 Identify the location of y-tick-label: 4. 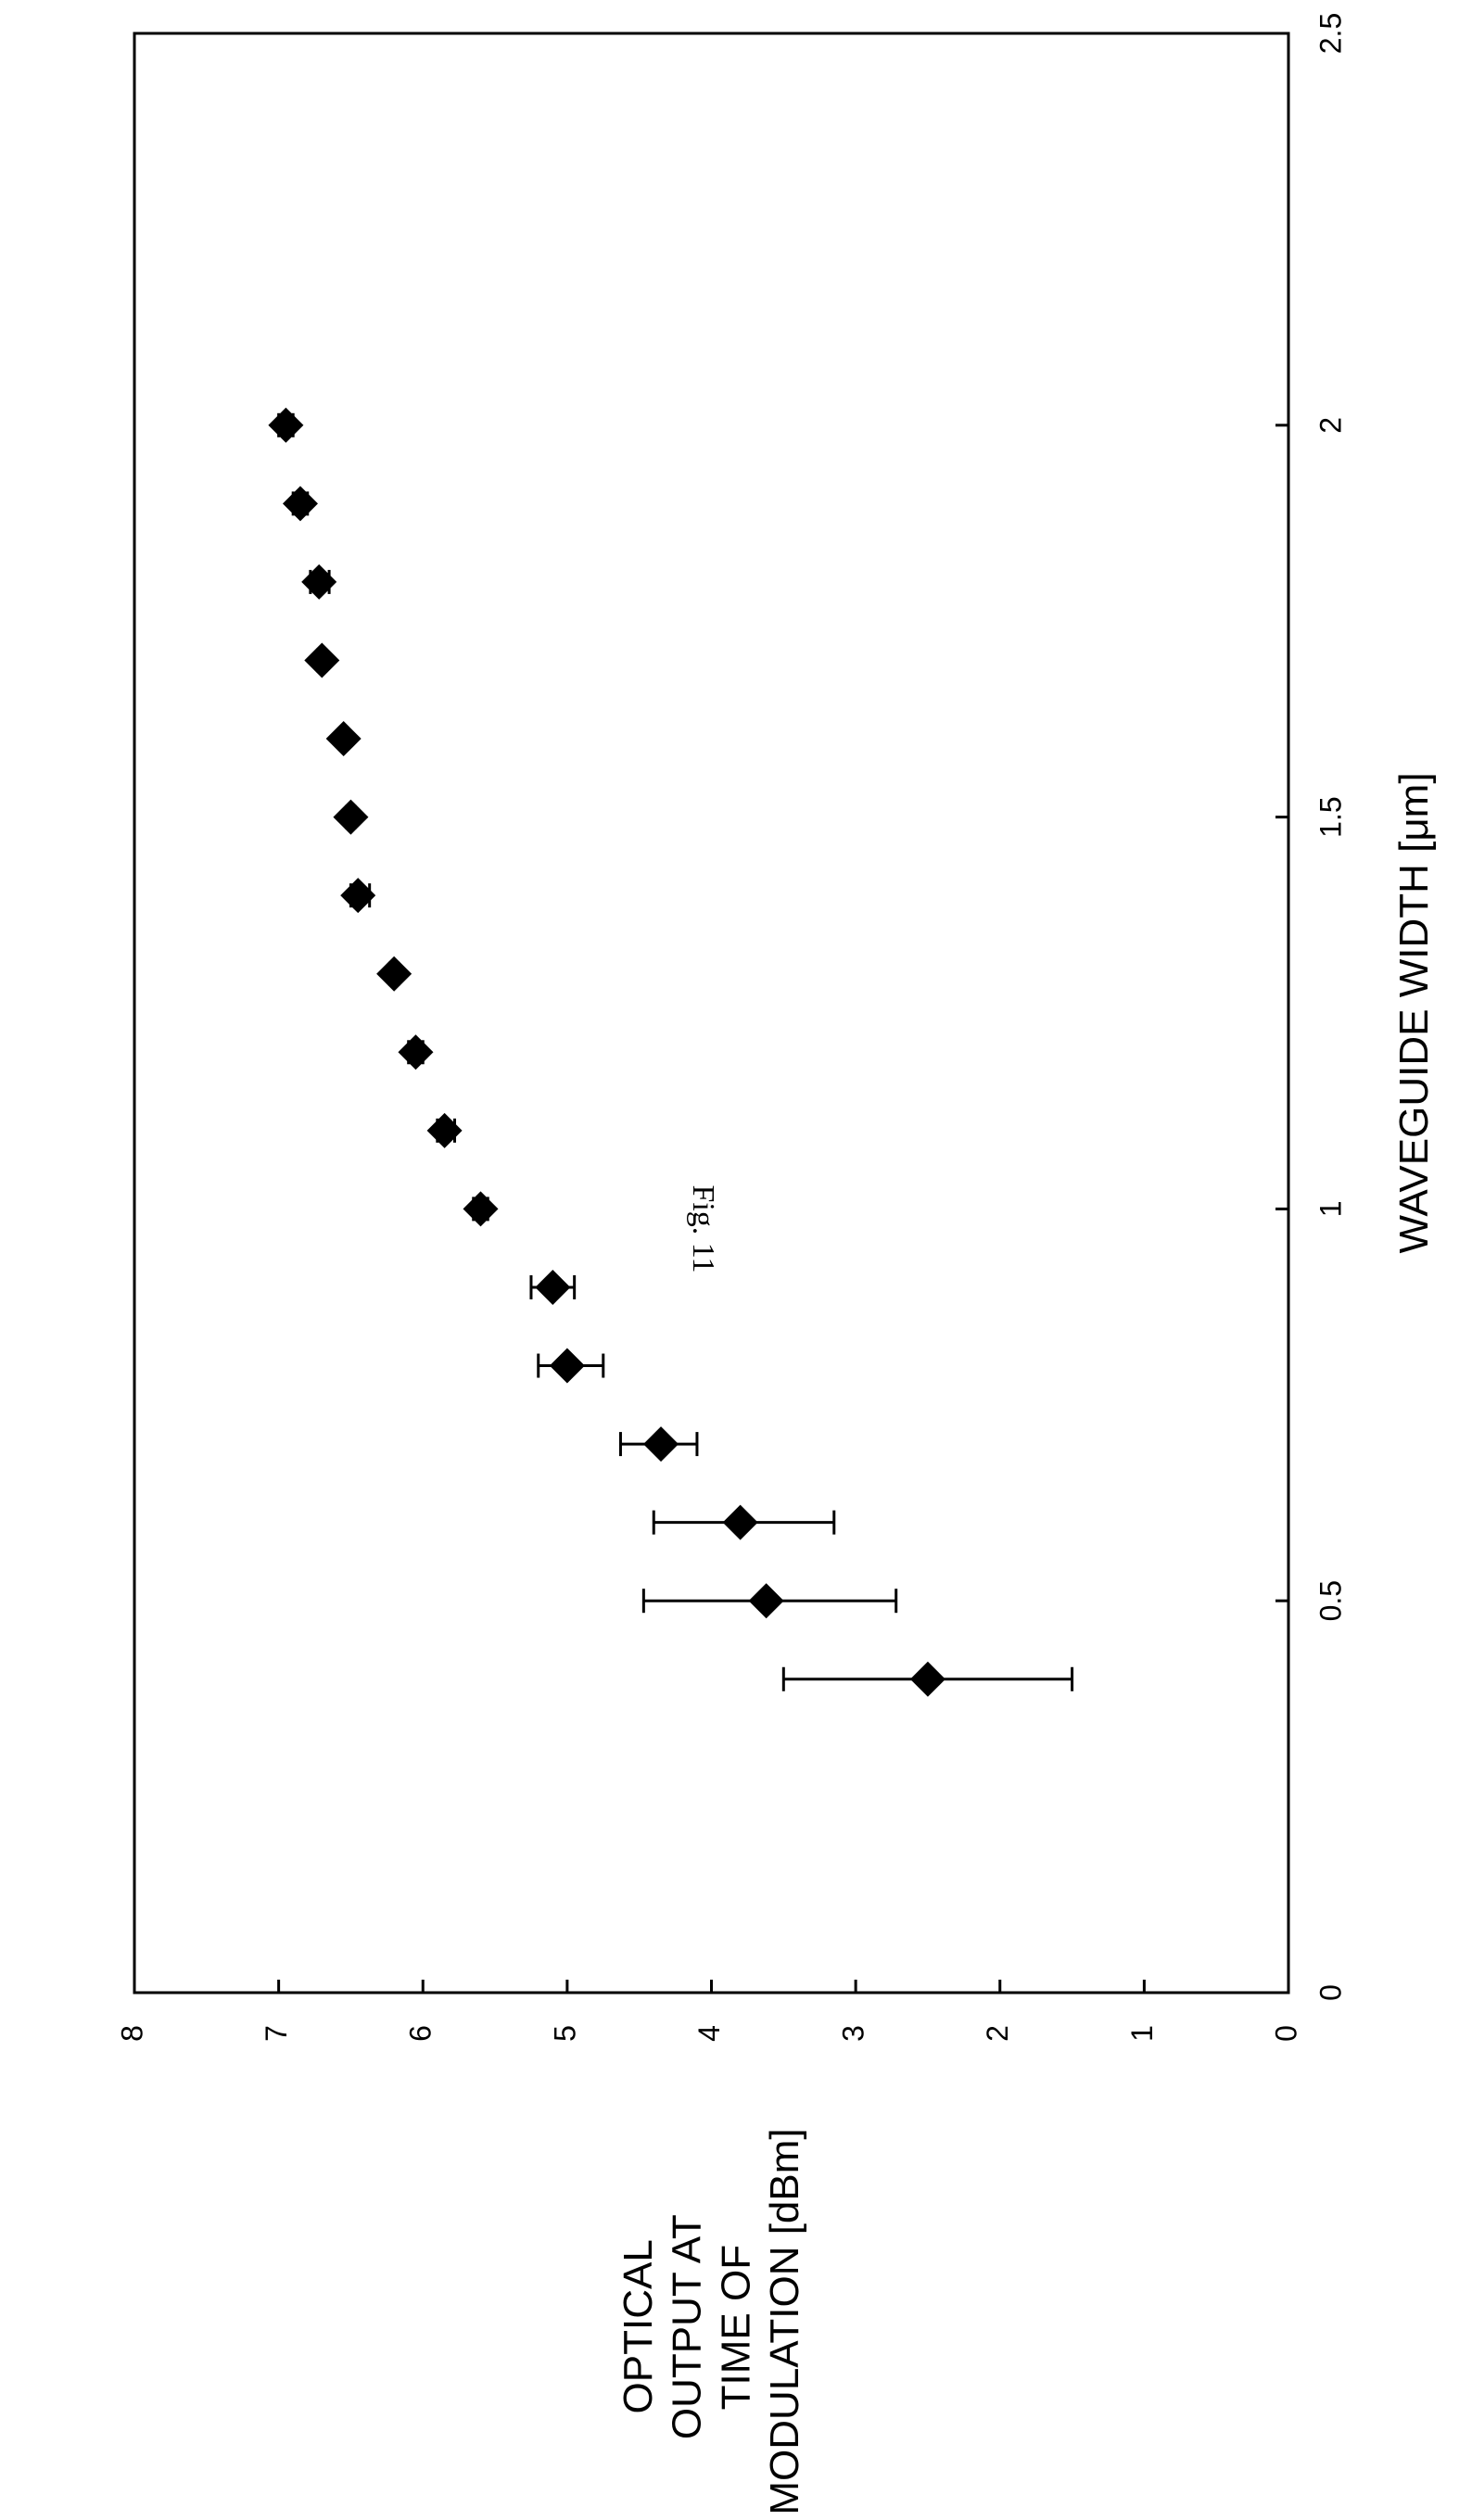
(709, 2033).